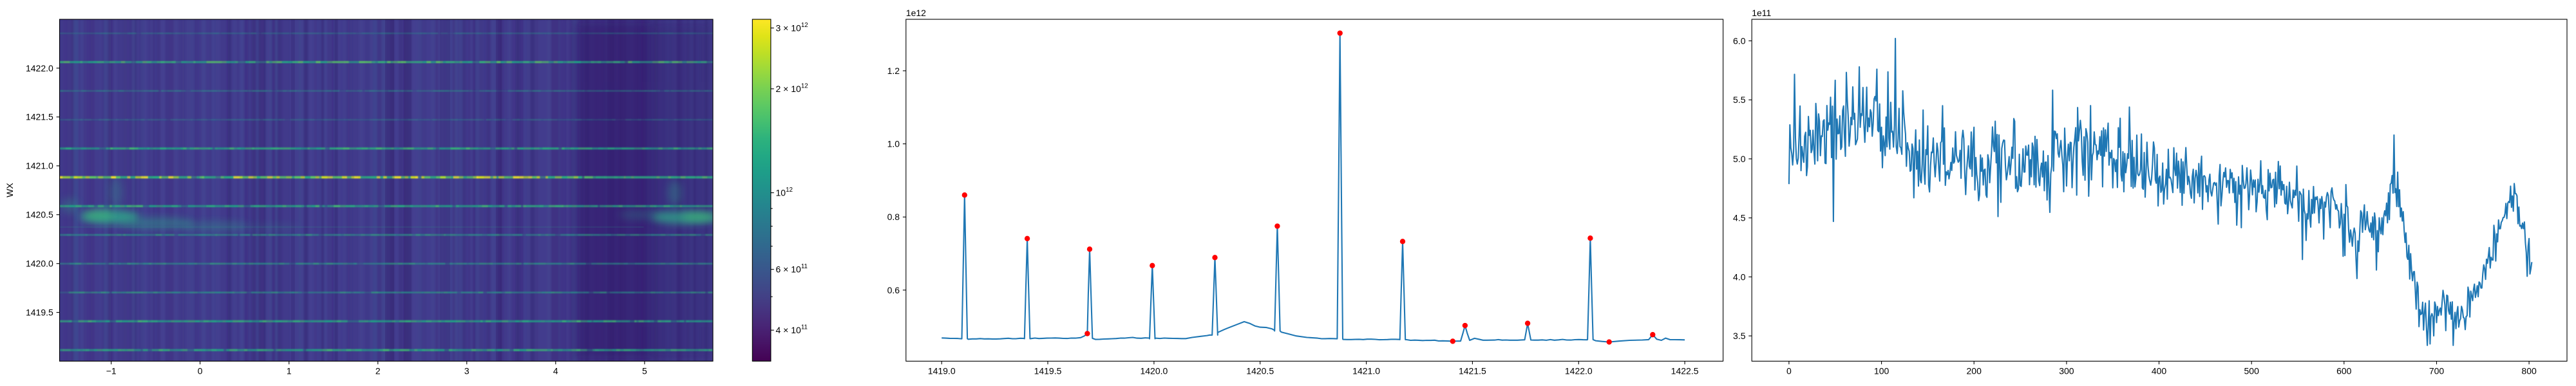 Image resolution: width=2576 pixels, height=386 pixels. What do you see at coordinates (10, 190) in the screenshot?
I see `svg-text: WX` at bounding box center [10, 190].